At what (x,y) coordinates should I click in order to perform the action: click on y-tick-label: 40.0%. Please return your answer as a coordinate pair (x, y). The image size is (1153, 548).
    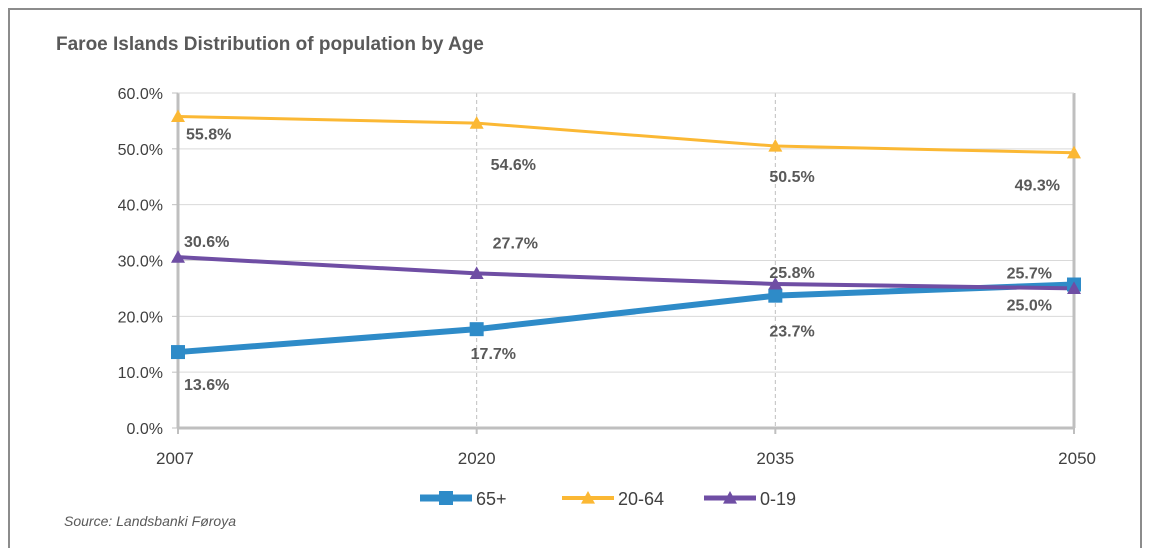
    Looking at the image, I should click on (140, 206).